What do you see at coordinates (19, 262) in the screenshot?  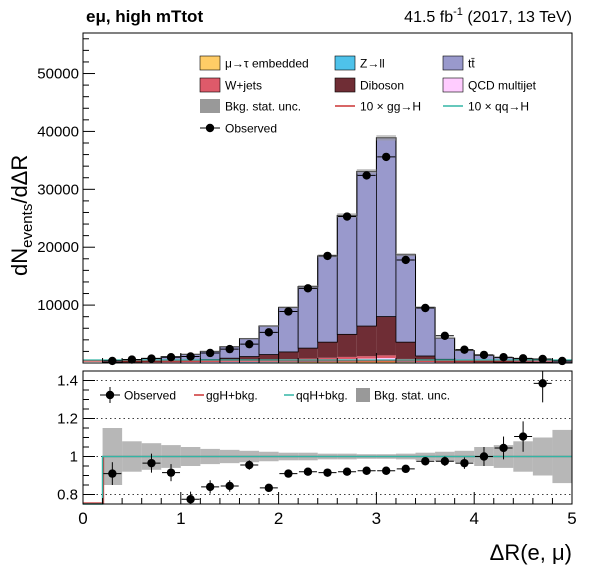 I see `y-axis-title-main: dN` at bounding box center [19, 262].